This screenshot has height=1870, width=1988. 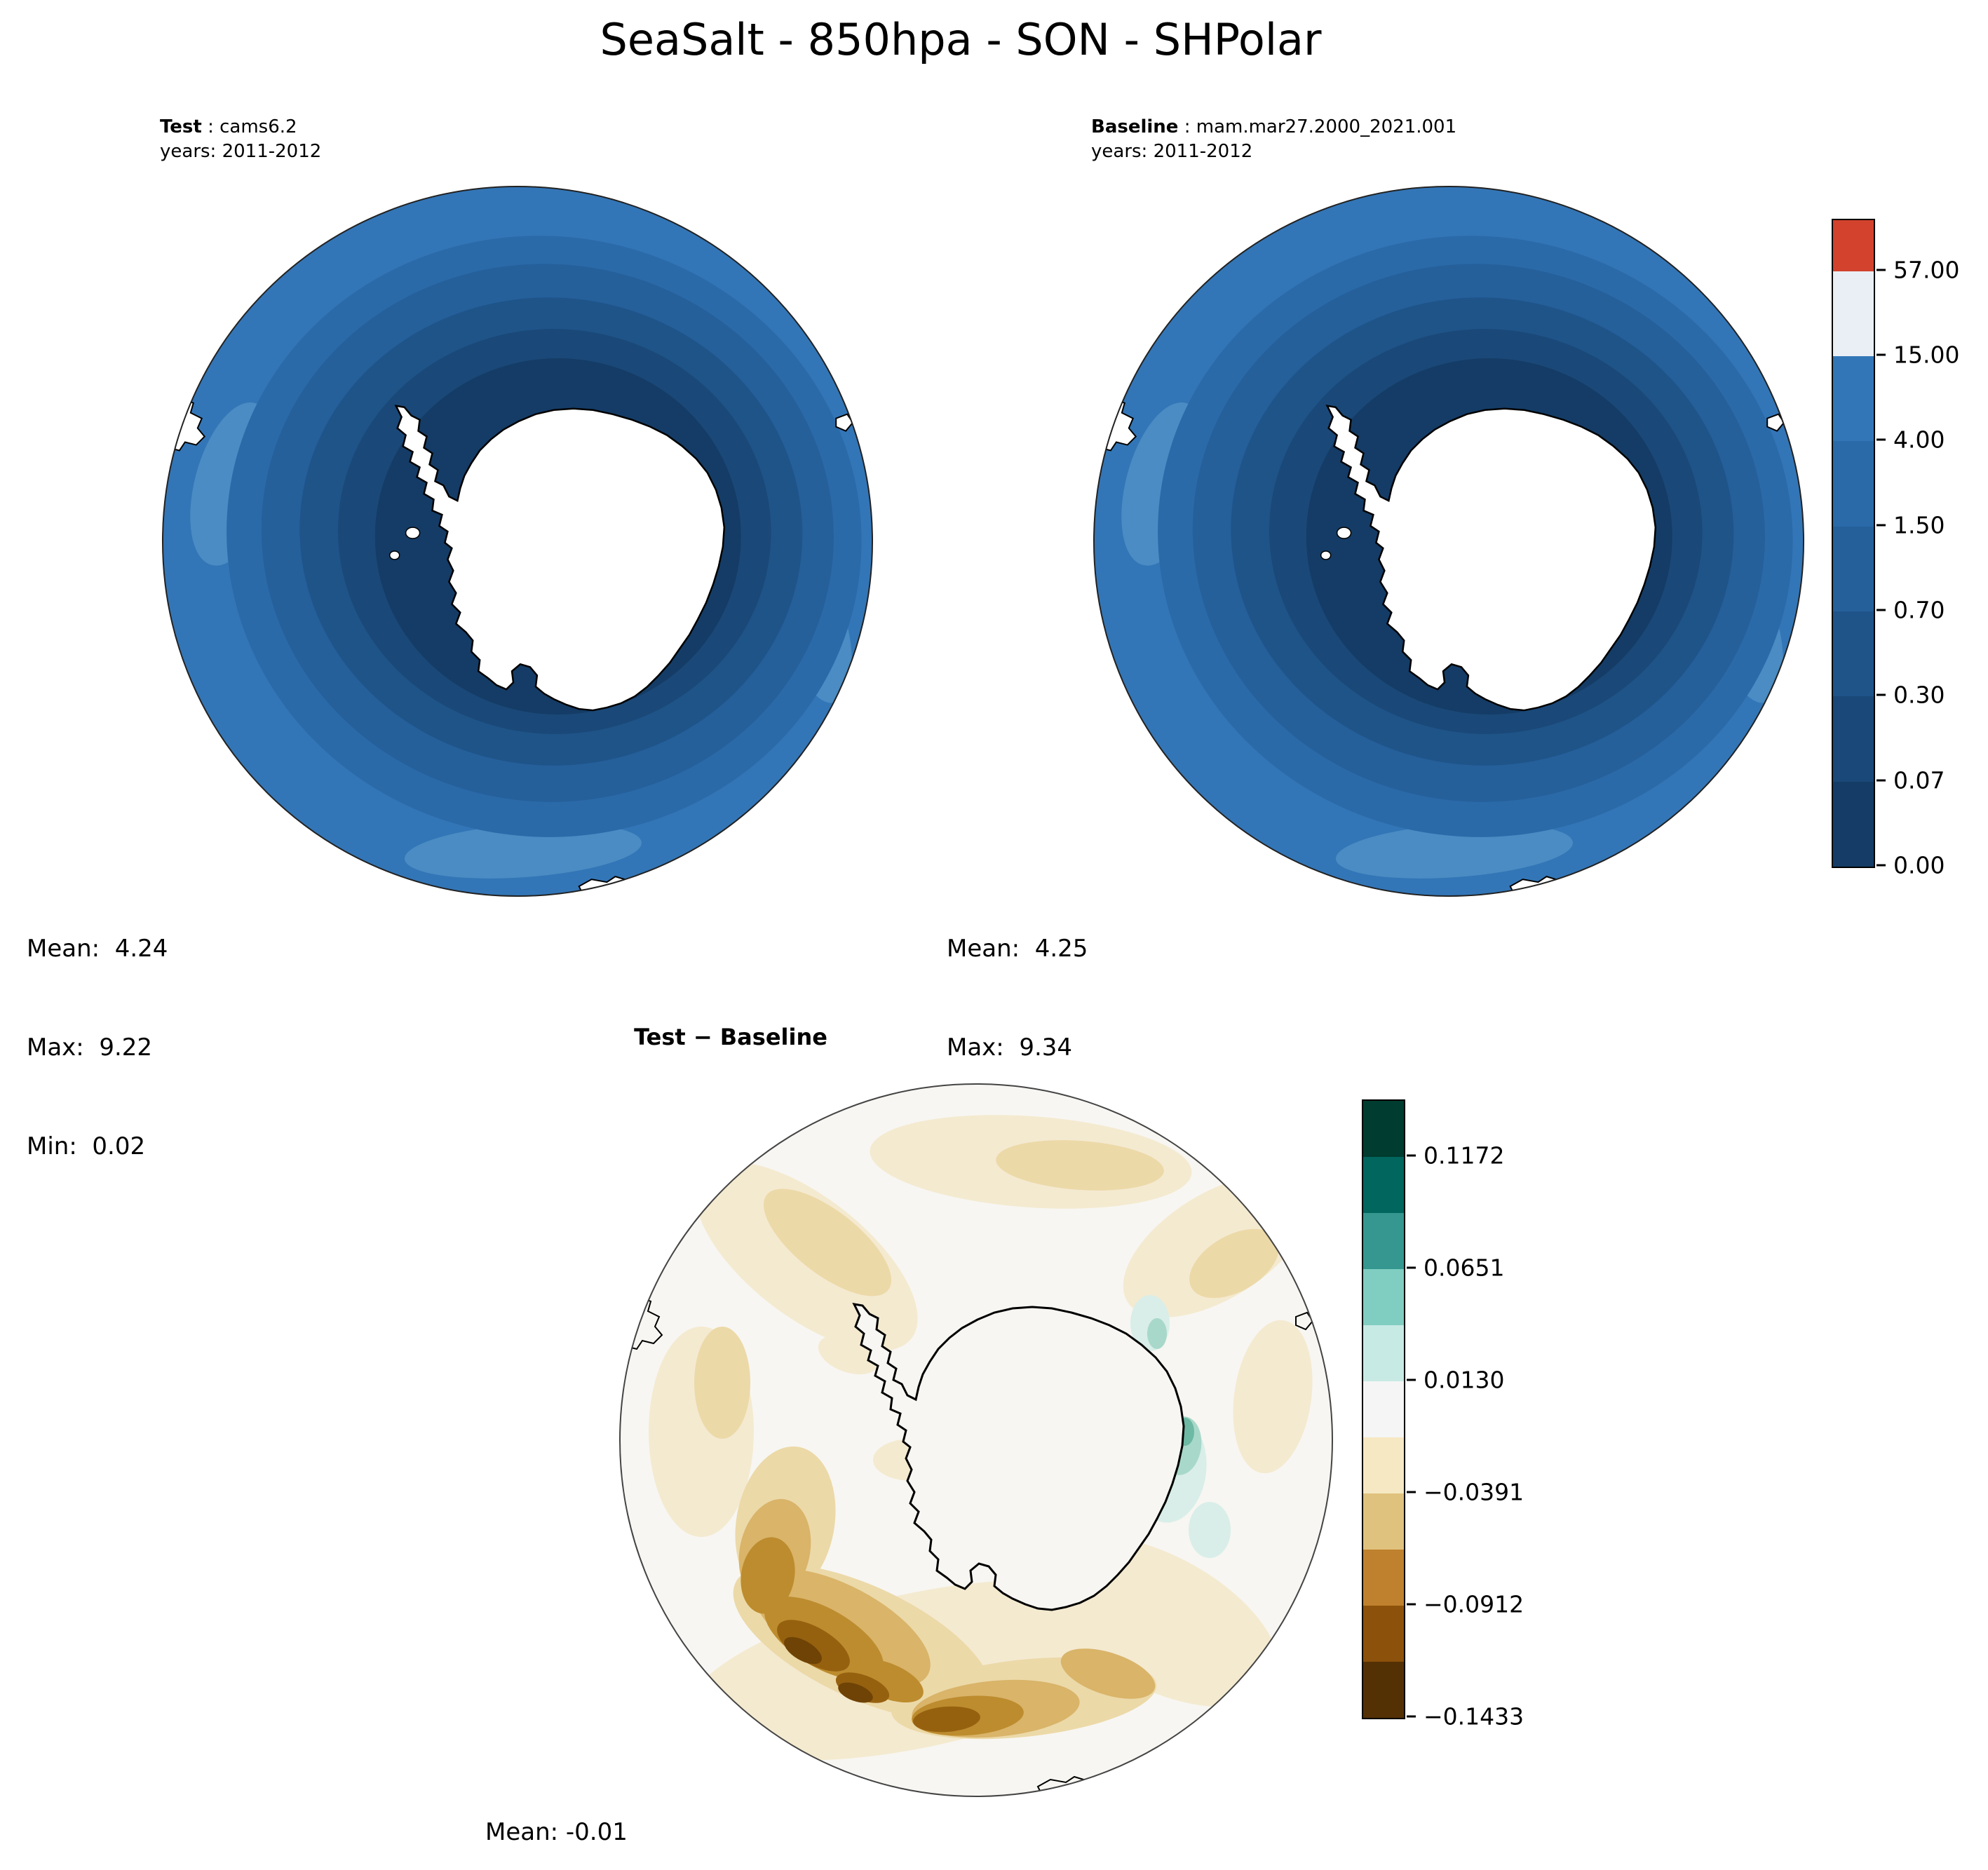 I want to click on tick-label: 1.50, so click(x=1919, y=525).